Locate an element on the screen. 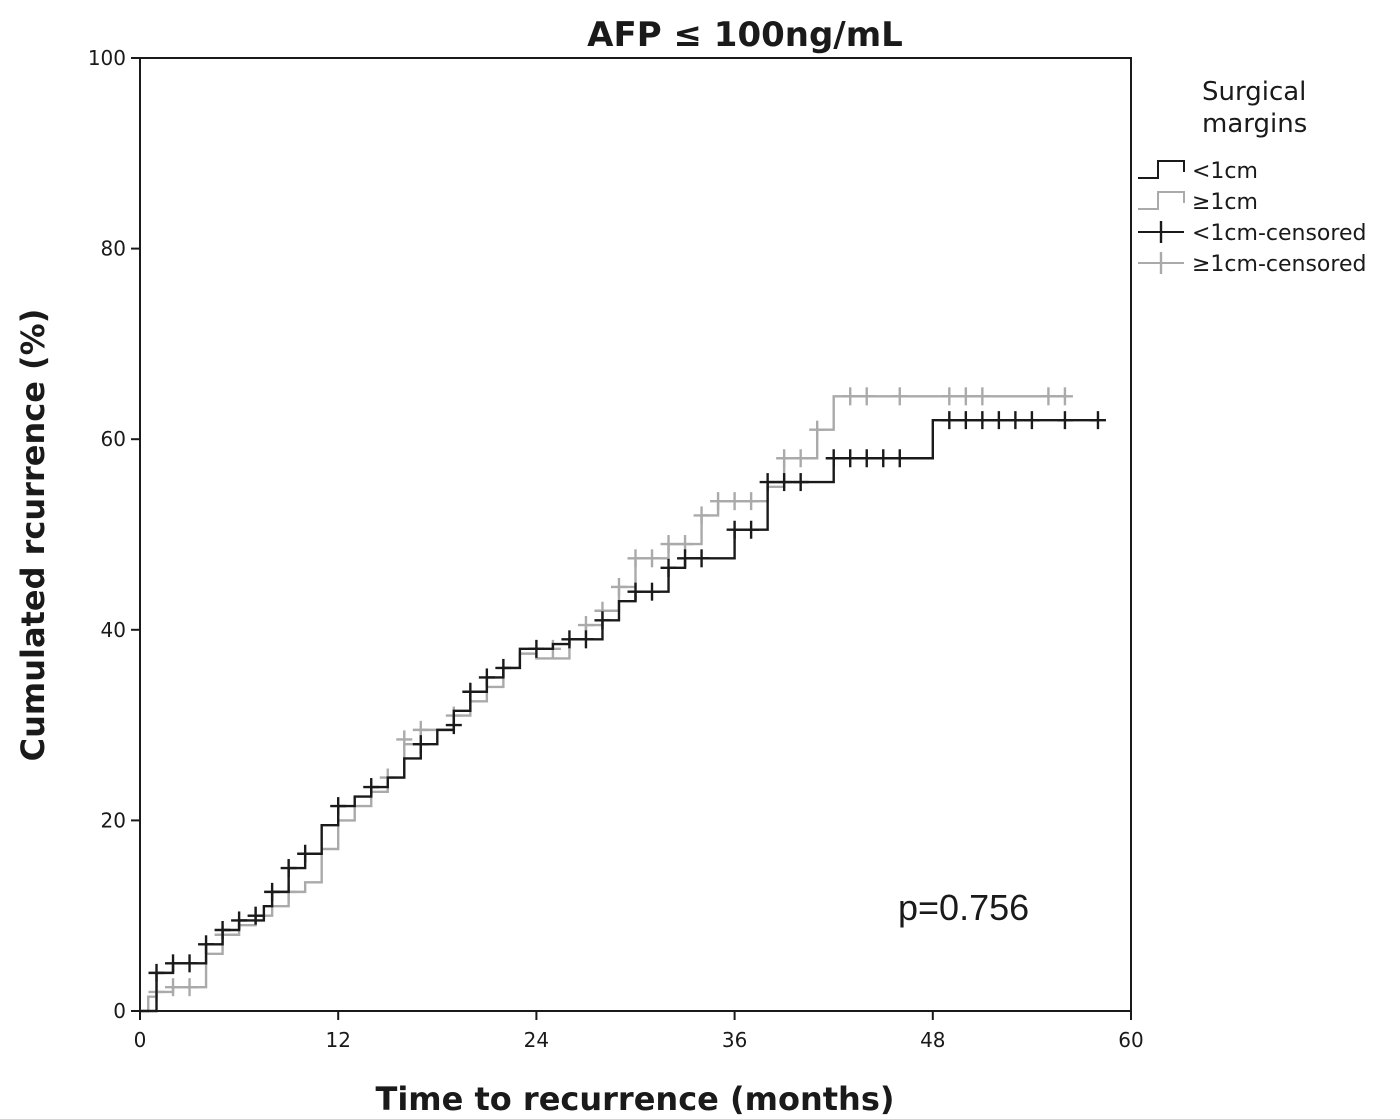 Image resolution: width=1400 pixels, height=1119 pixels. legend-item-3-label: <1cm-censored is located at coordinates (1279, 233).